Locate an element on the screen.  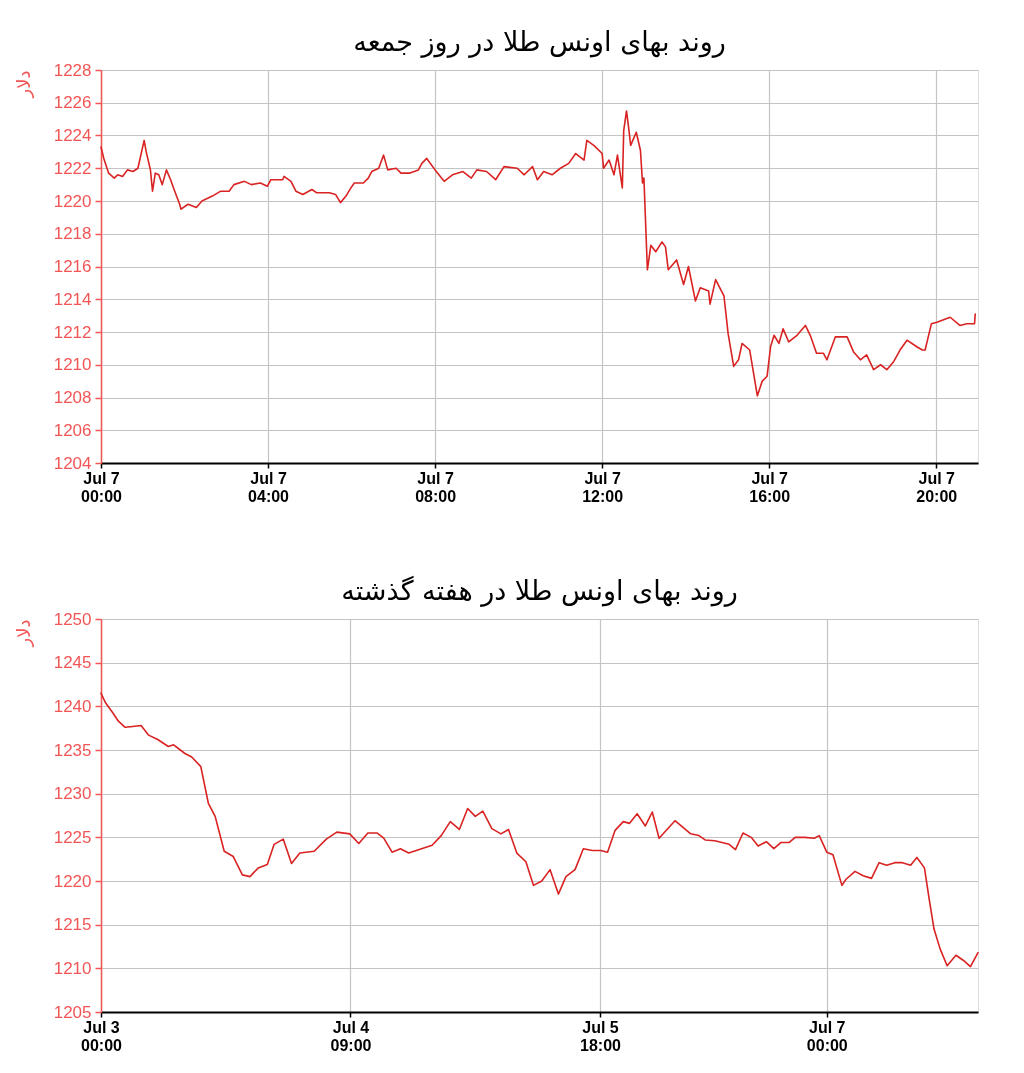
x-tick-label: Jul 7 16:00 is located at coordinates (770, 487).